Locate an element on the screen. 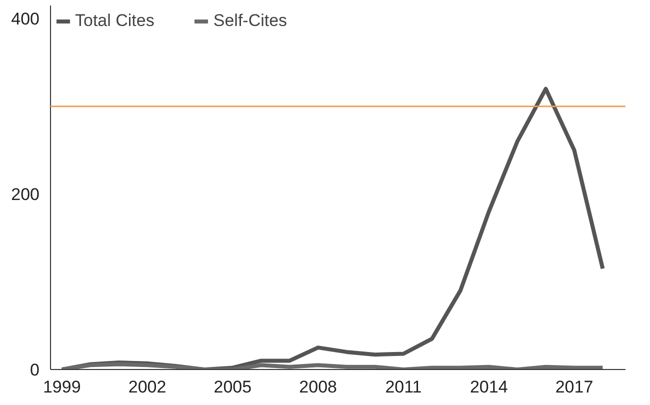 This screenshot has width=650, height=405. legend-label: Total Cites is located at coordinates (114, 21).